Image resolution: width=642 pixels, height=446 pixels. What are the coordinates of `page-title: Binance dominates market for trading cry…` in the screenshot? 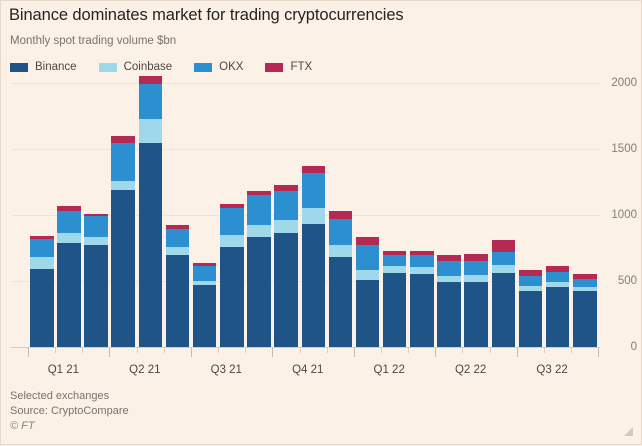 It's located at (206, 15).